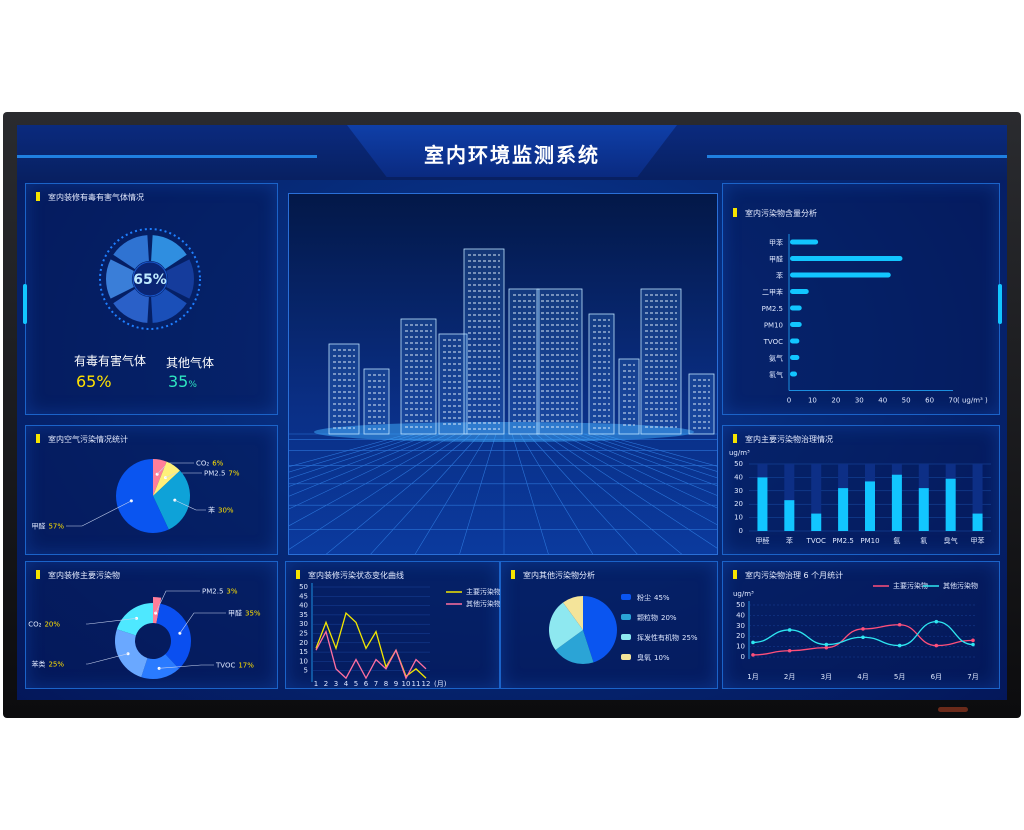 This screenshot has width=1024, height=830. I want to click on slice-percent: 57%, so click(56, 527).